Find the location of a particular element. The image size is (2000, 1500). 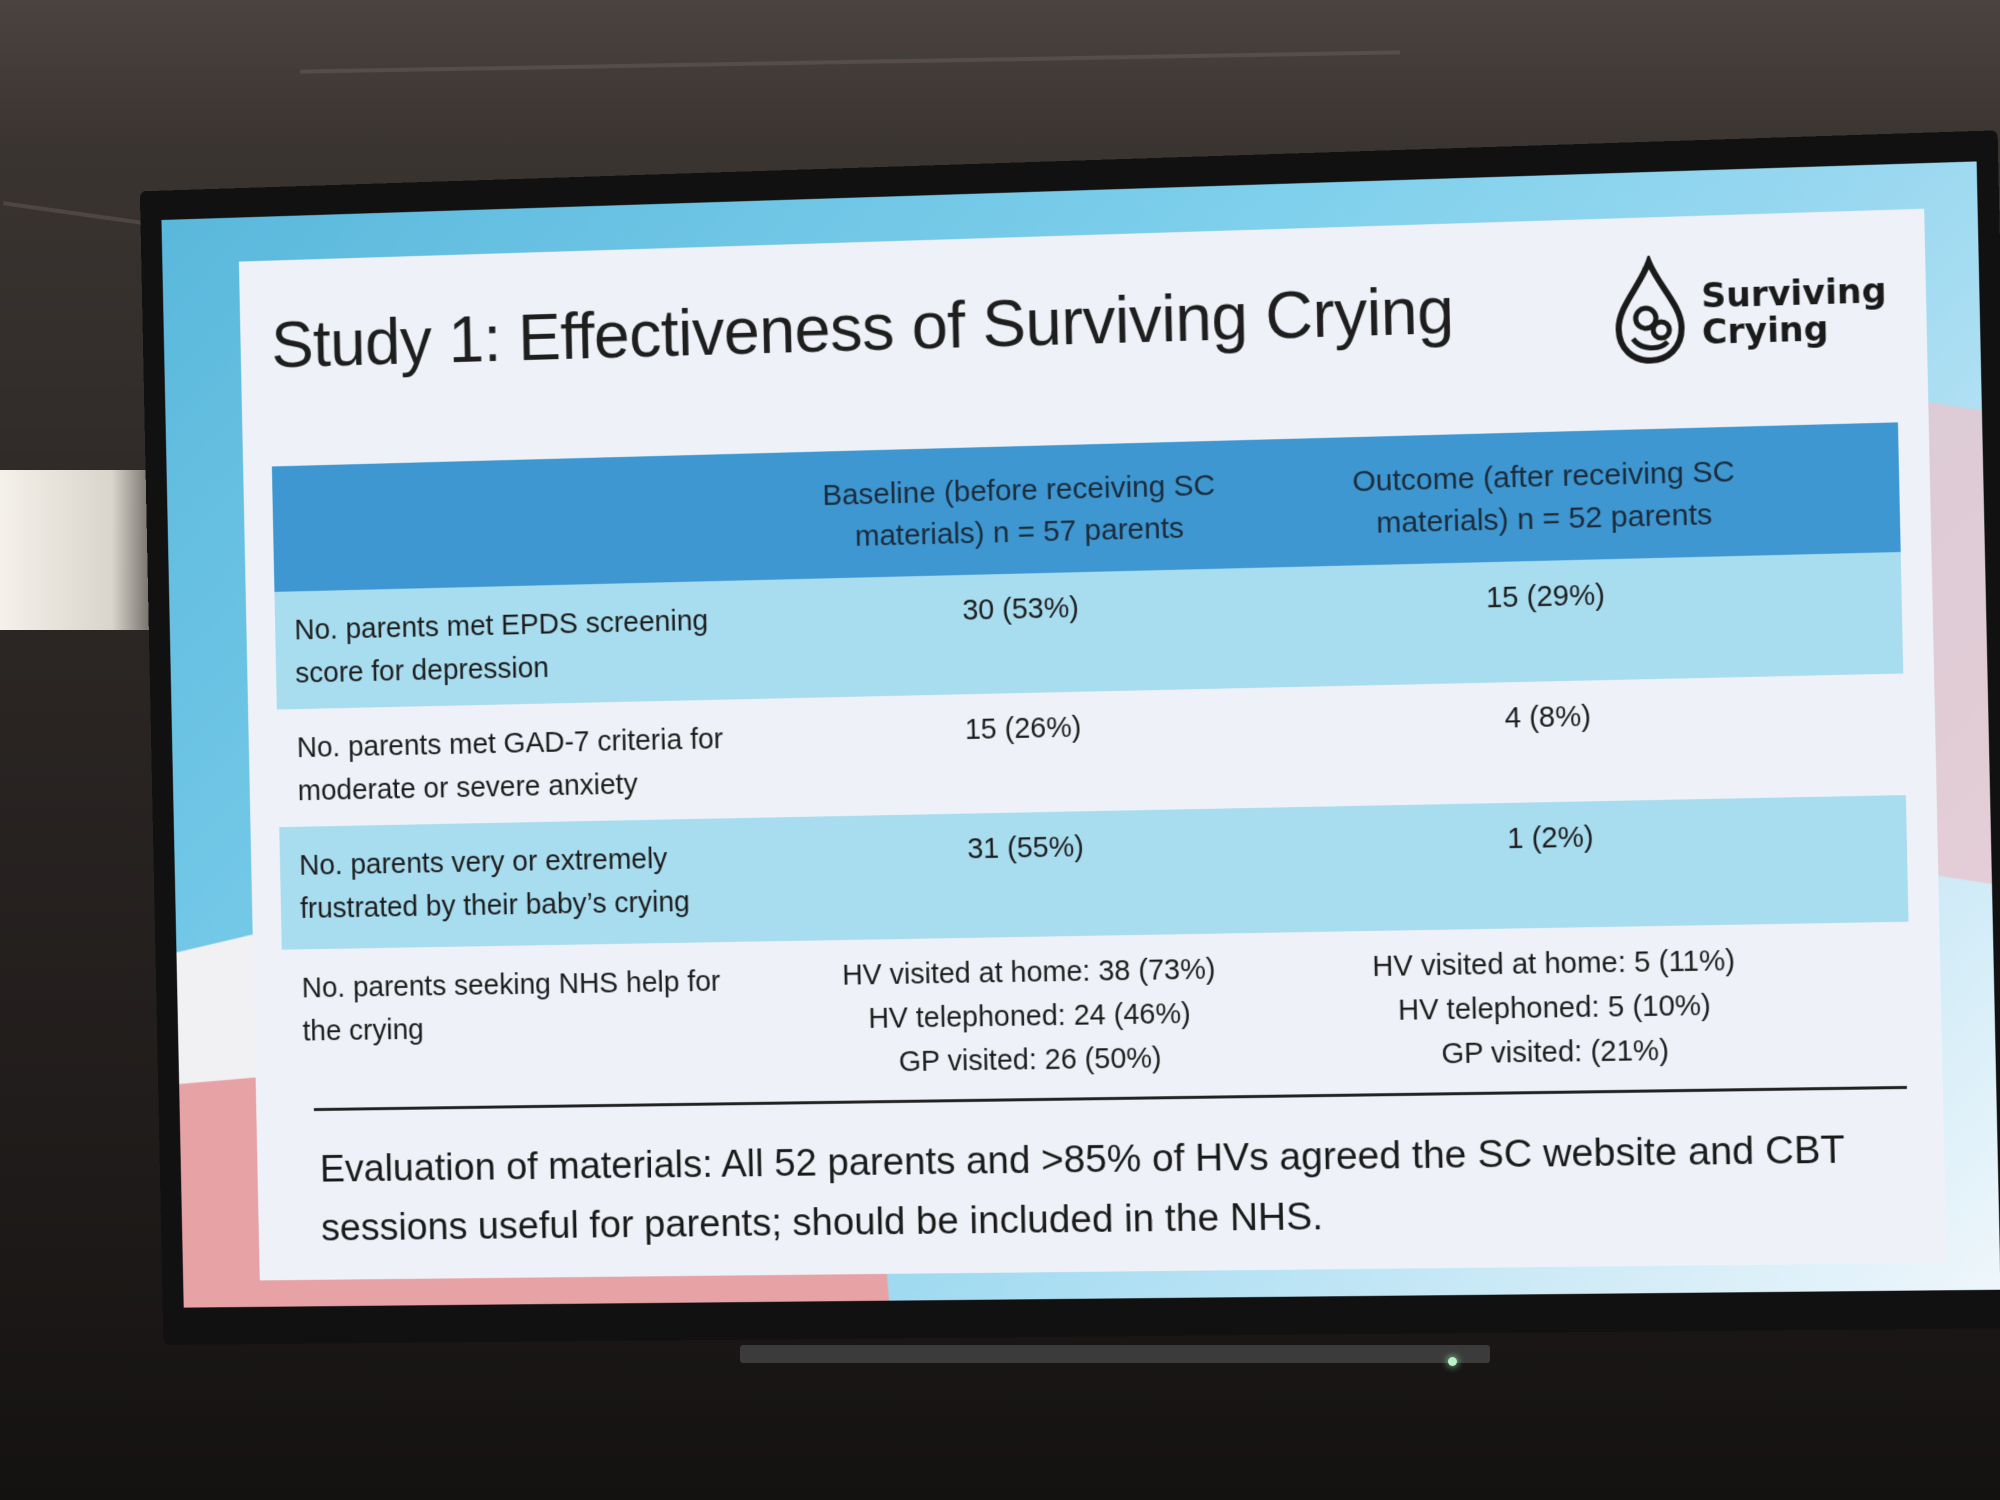

baseline-value: 31 (55%) is located at coordinates (1027, 848).